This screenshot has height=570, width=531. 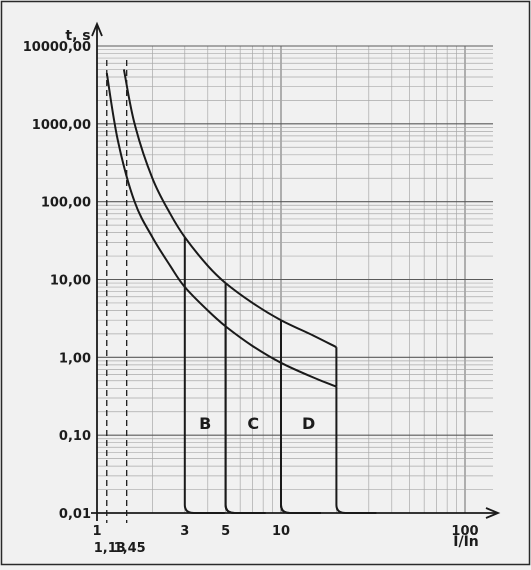 What do you see at coordinates (205, 423) in the screenshot?
I see `curve-label-b: B` at bounding box center [205, 423].